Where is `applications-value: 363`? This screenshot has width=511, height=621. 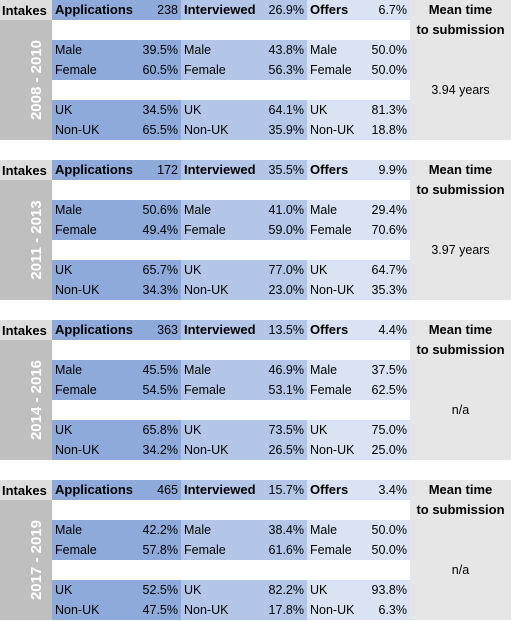
applications-value: 363 is located at coordinates (158, 330).